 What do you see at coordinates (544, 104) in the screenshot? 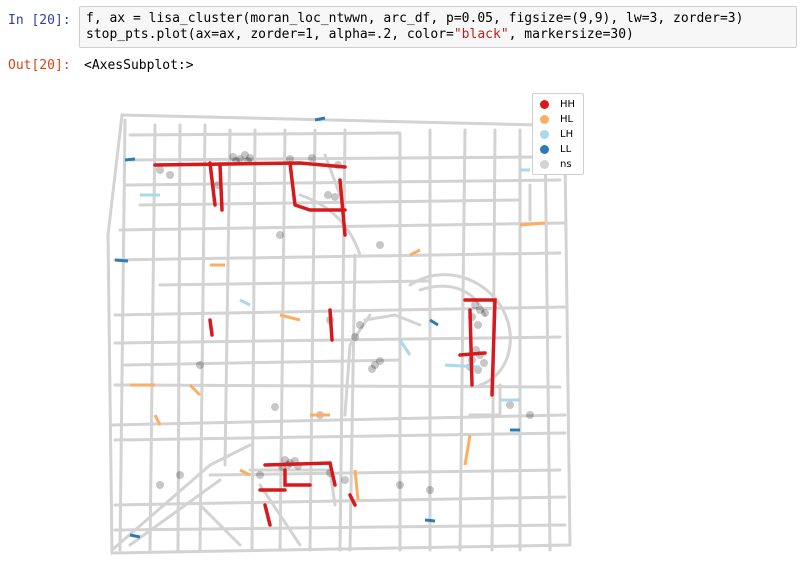
I see `legend-marker-hh` at bounding box center [544, 104].